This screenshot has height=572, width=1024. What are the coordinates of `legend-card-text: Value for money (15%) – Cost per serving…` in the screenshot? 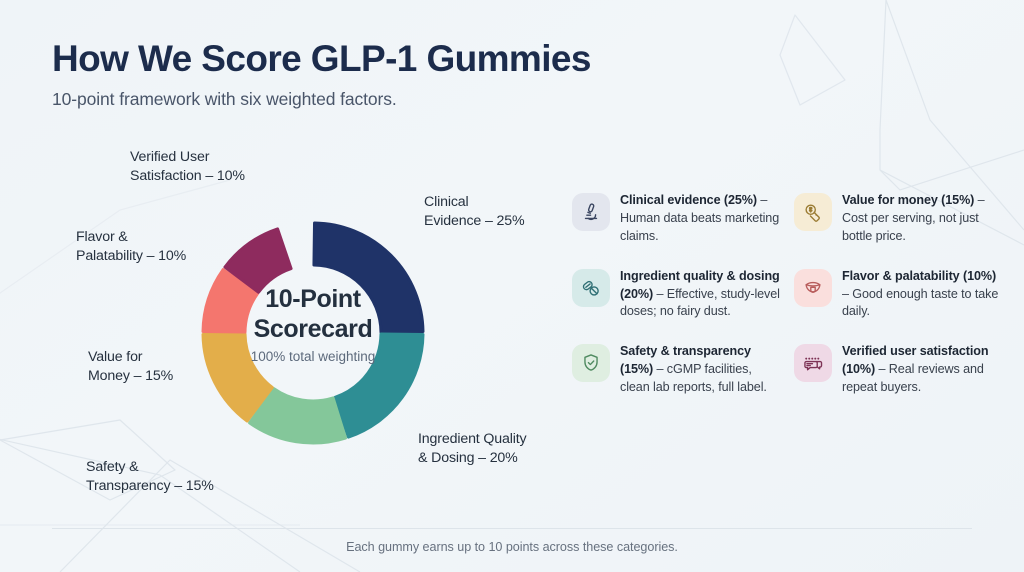 It's located at (923, 219).